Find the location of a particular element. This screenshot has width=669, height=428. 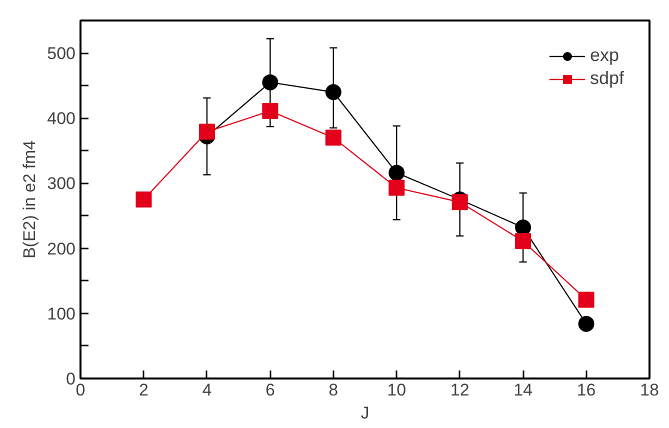

x-tick-label: 10 is located at coordinates (396, 390).